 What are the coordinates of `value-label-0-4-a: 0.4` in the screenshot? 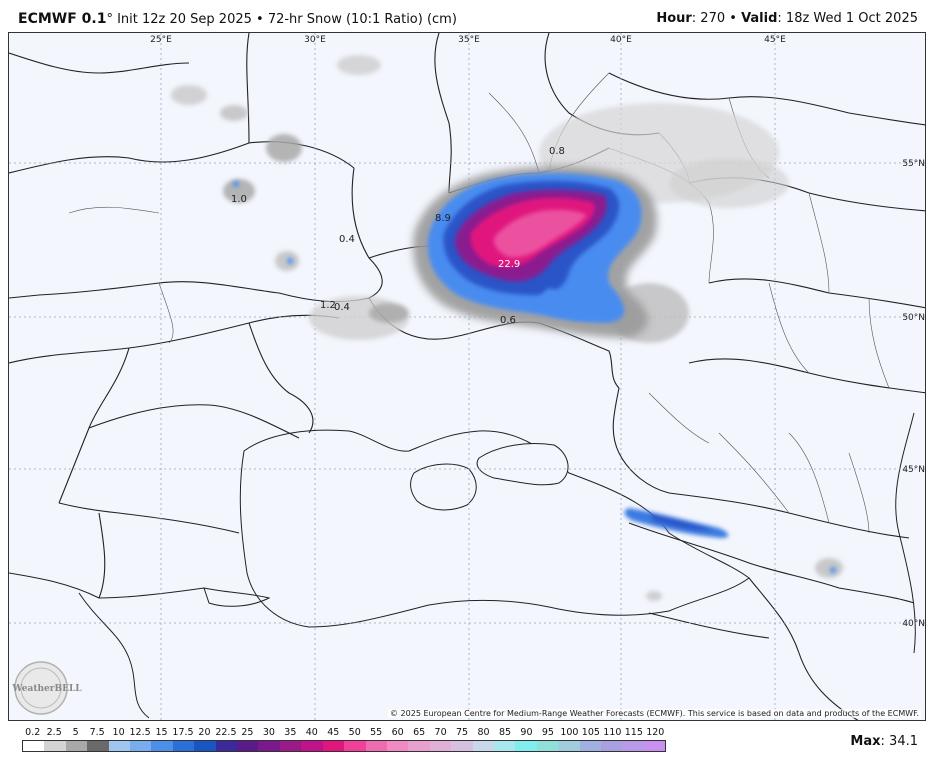 It's located at (347, 239).